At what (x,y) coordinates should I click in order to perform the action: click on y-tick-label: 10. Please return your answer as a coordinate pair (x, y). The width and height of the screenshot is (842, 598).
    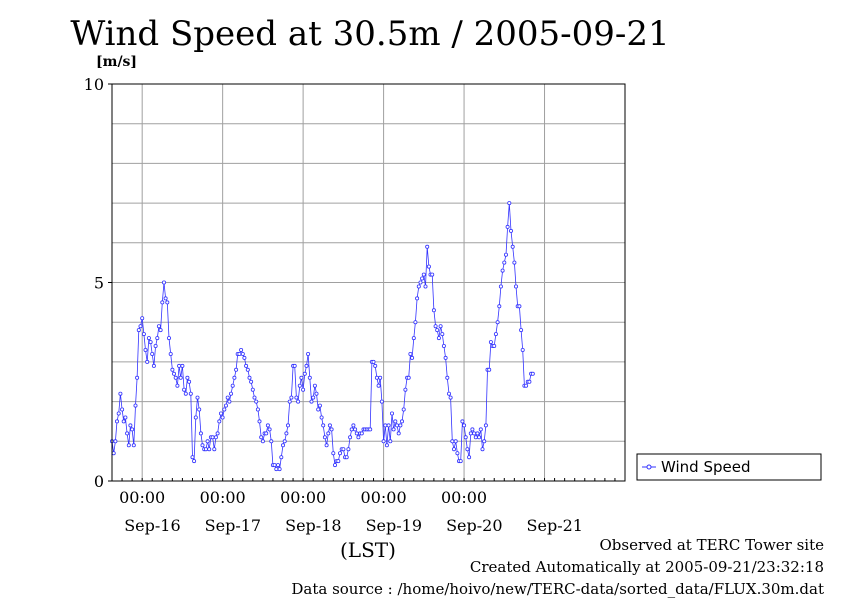
    Looking at the image, I should click on (94, 84).